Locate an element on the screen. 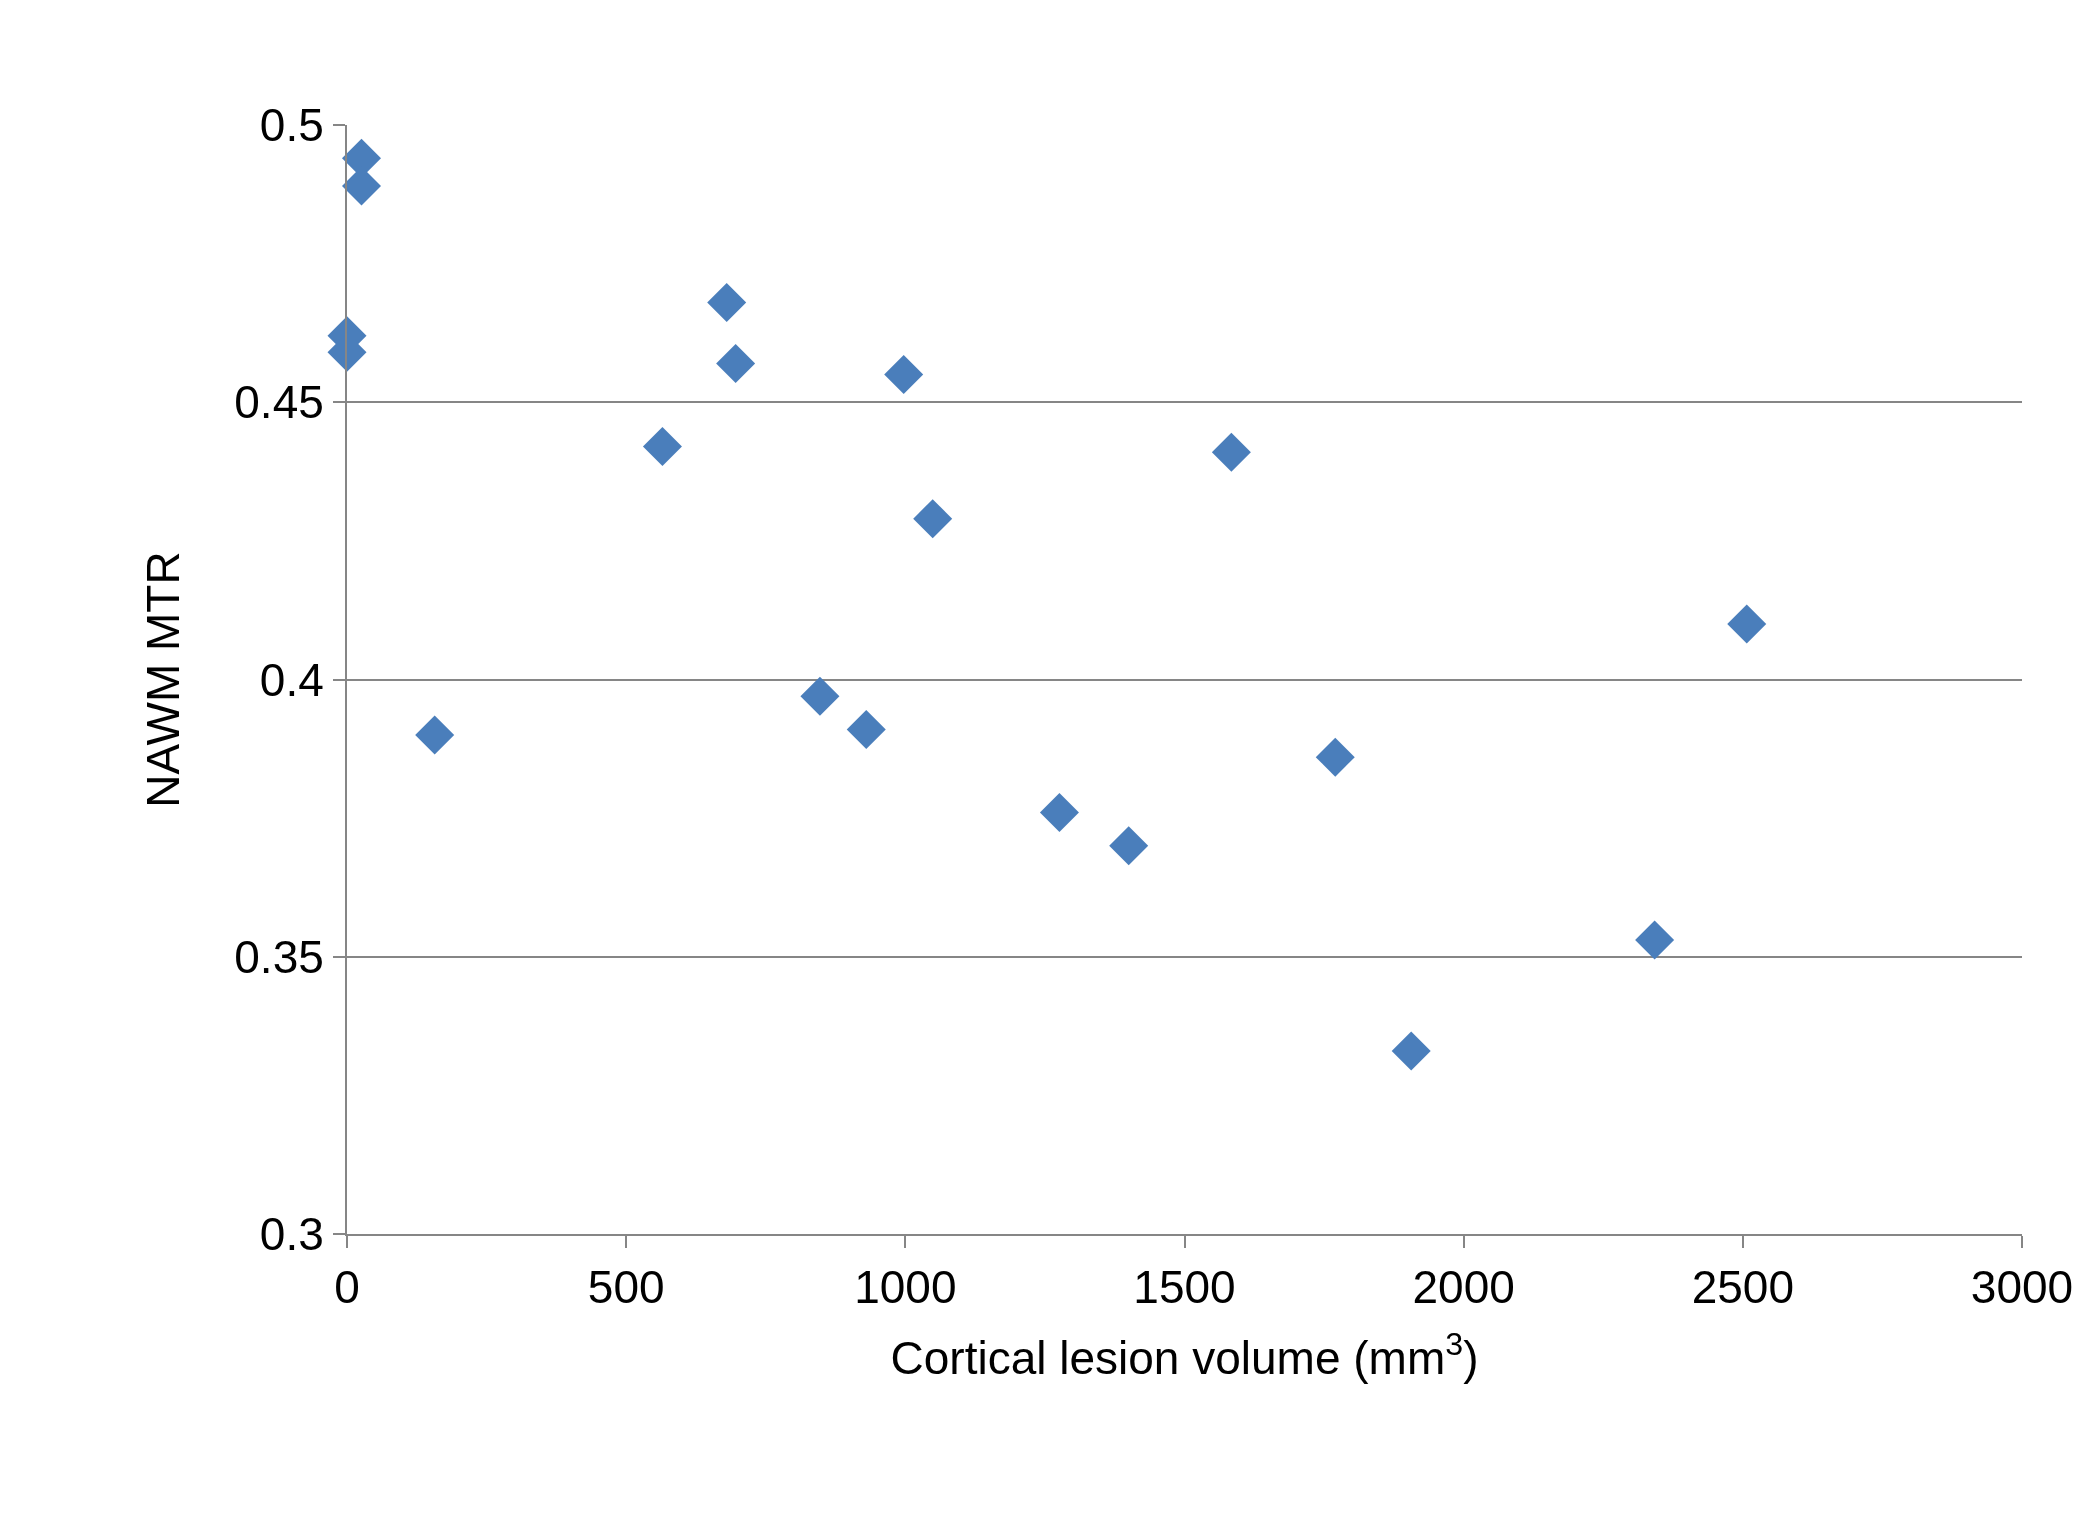  x-tick-label: 3000 is located at coordinates (2022, 1287).